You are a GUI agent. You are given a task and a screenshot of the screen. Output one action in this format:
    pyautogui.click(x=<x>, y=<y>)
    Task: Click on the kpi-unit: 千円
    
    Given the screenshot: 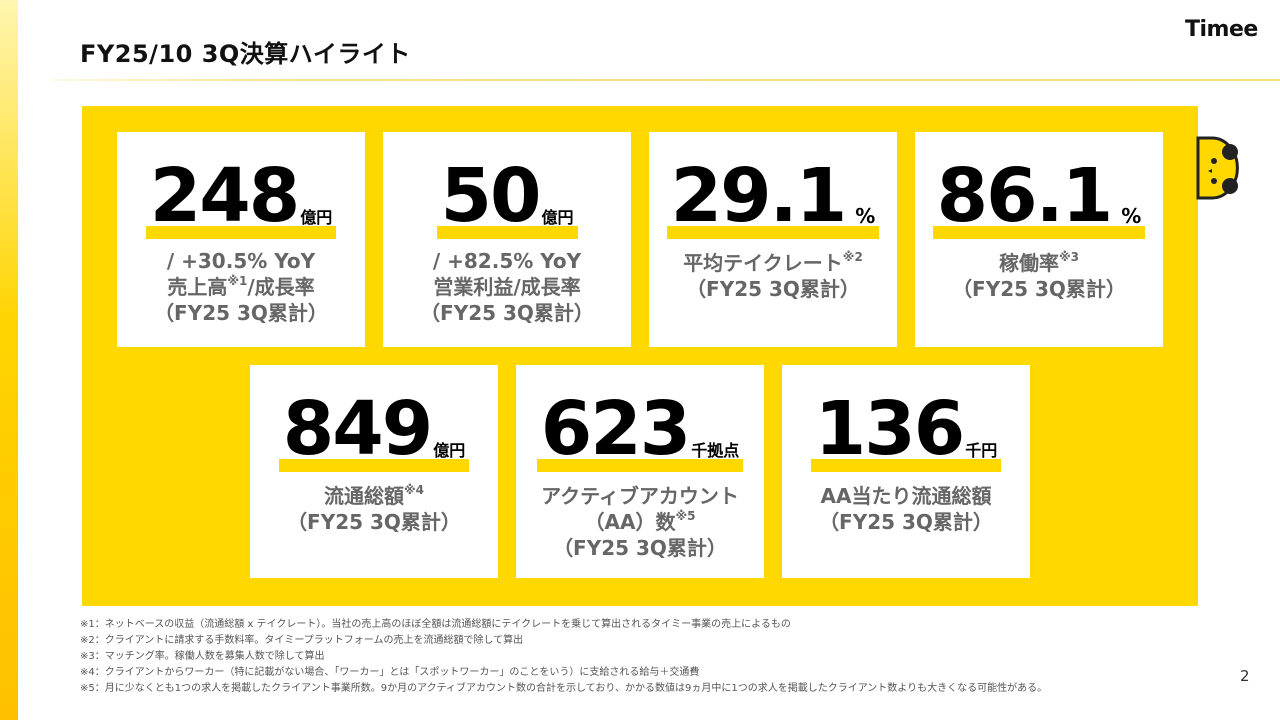 What is the action you would take?
    pyautogui.click(x=981, y=450)
    